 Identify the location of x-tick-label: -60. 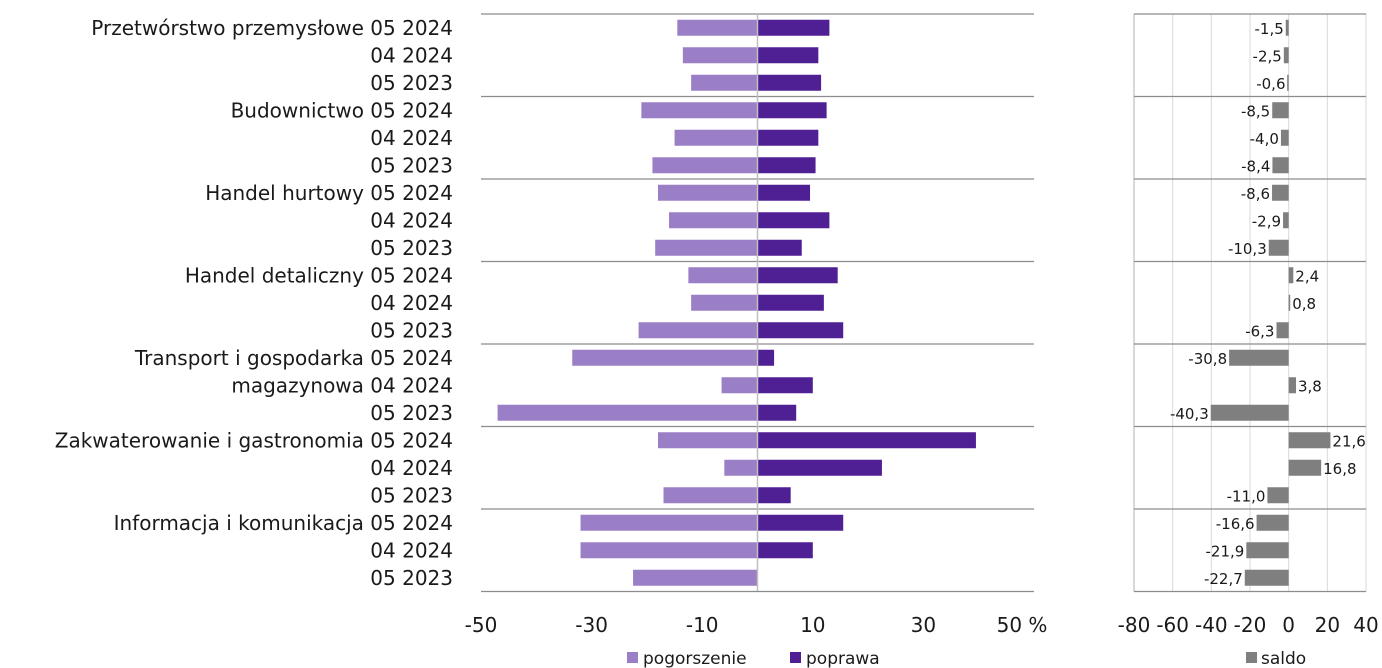
(1172, 625).